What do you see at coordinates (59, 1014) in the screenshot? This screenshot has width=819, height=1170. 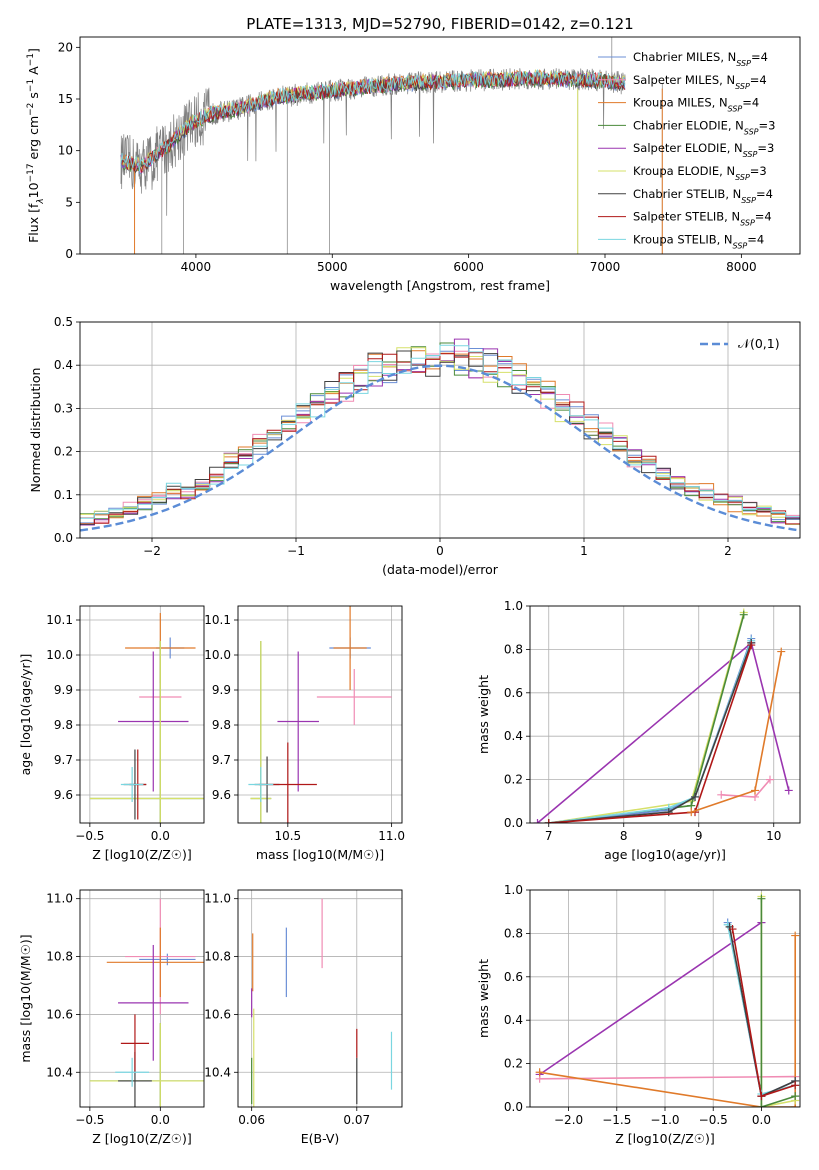 I see `y-tick-label: 10.6` at bounding box center [59, 1014].